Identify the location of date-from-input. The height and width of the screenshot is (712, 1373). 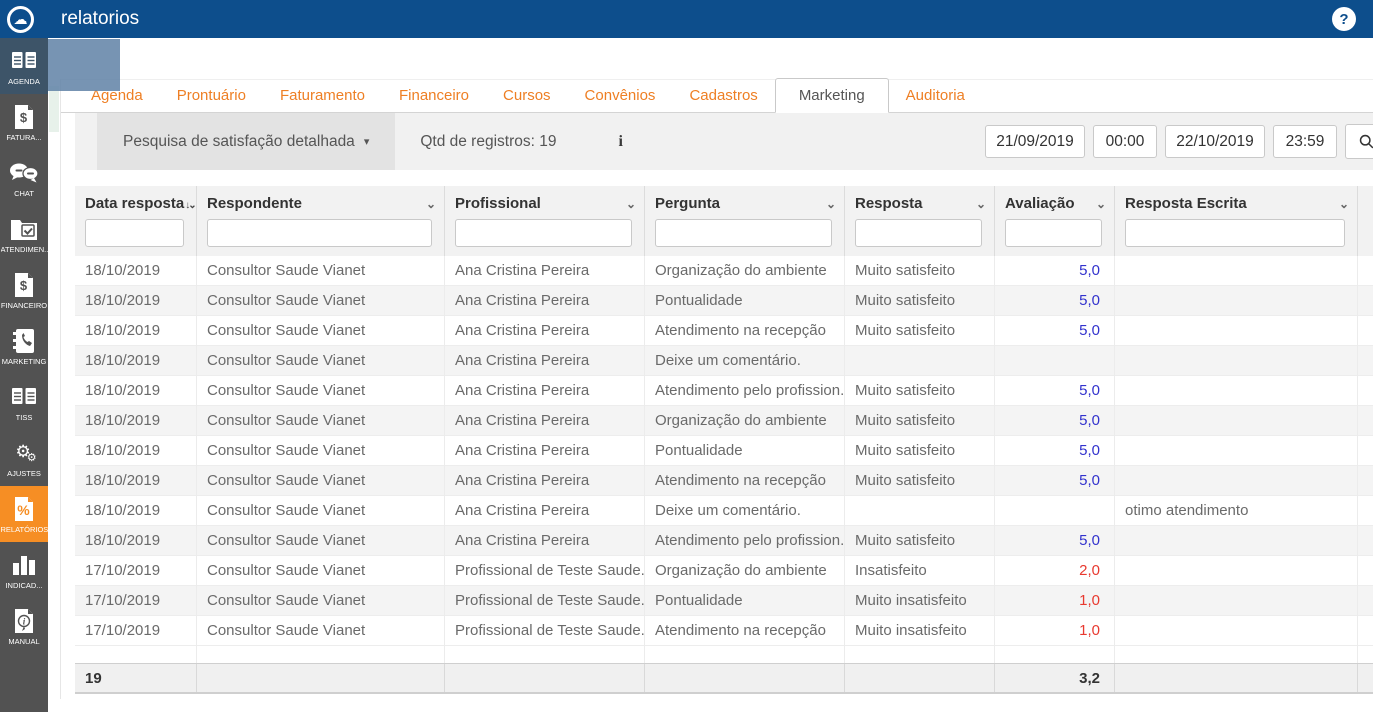
(1035, 141).